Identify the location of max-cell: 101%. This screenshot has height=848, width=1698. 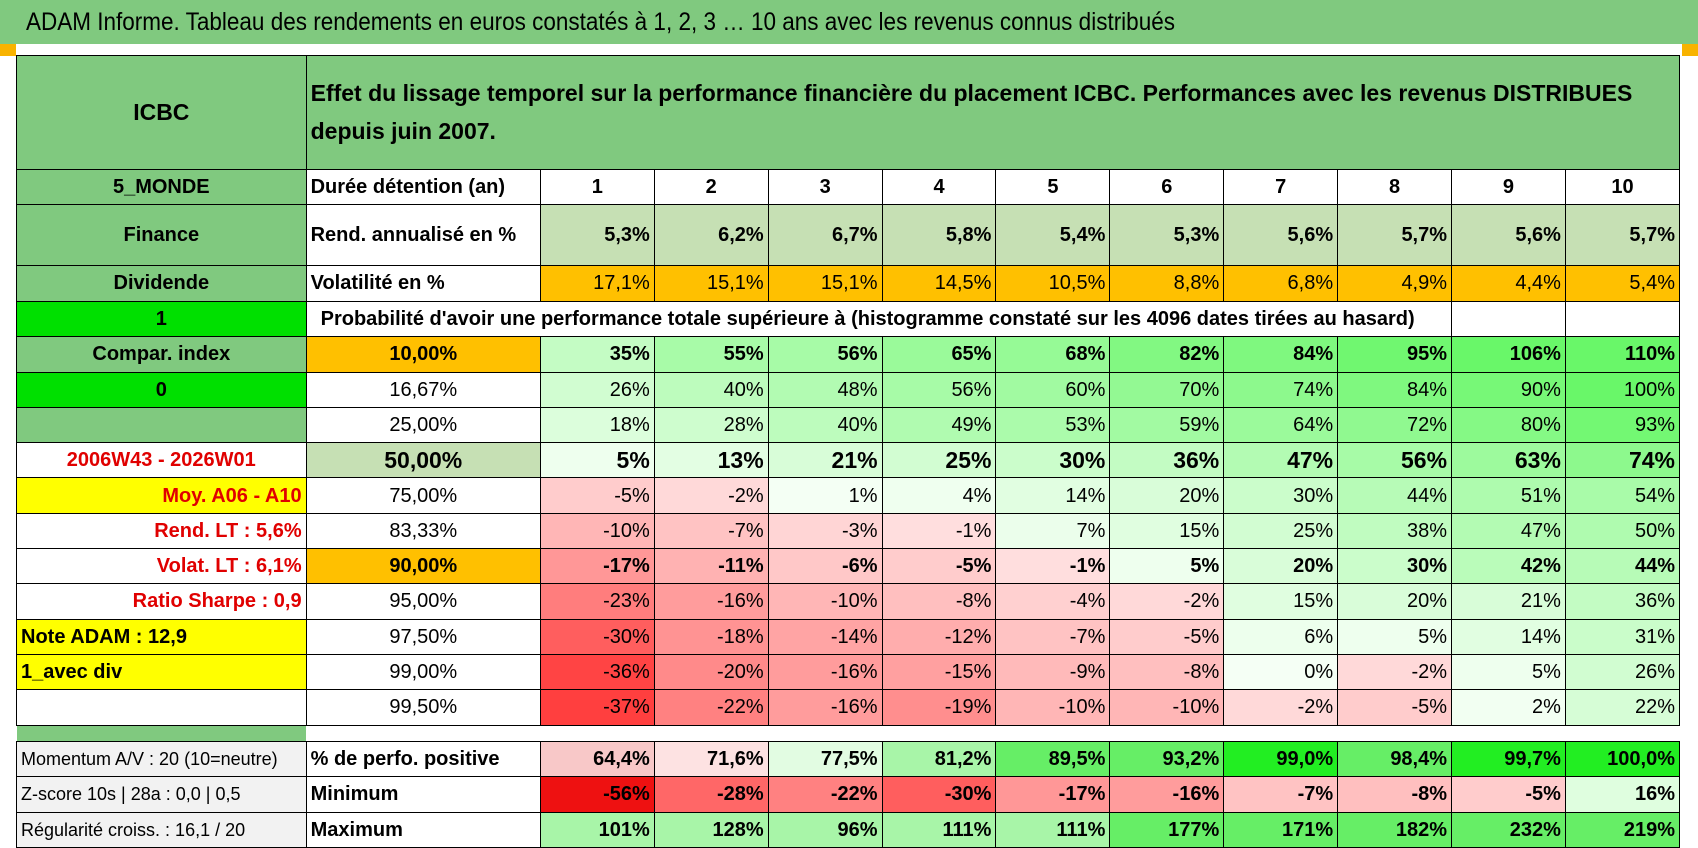
(597, 829).